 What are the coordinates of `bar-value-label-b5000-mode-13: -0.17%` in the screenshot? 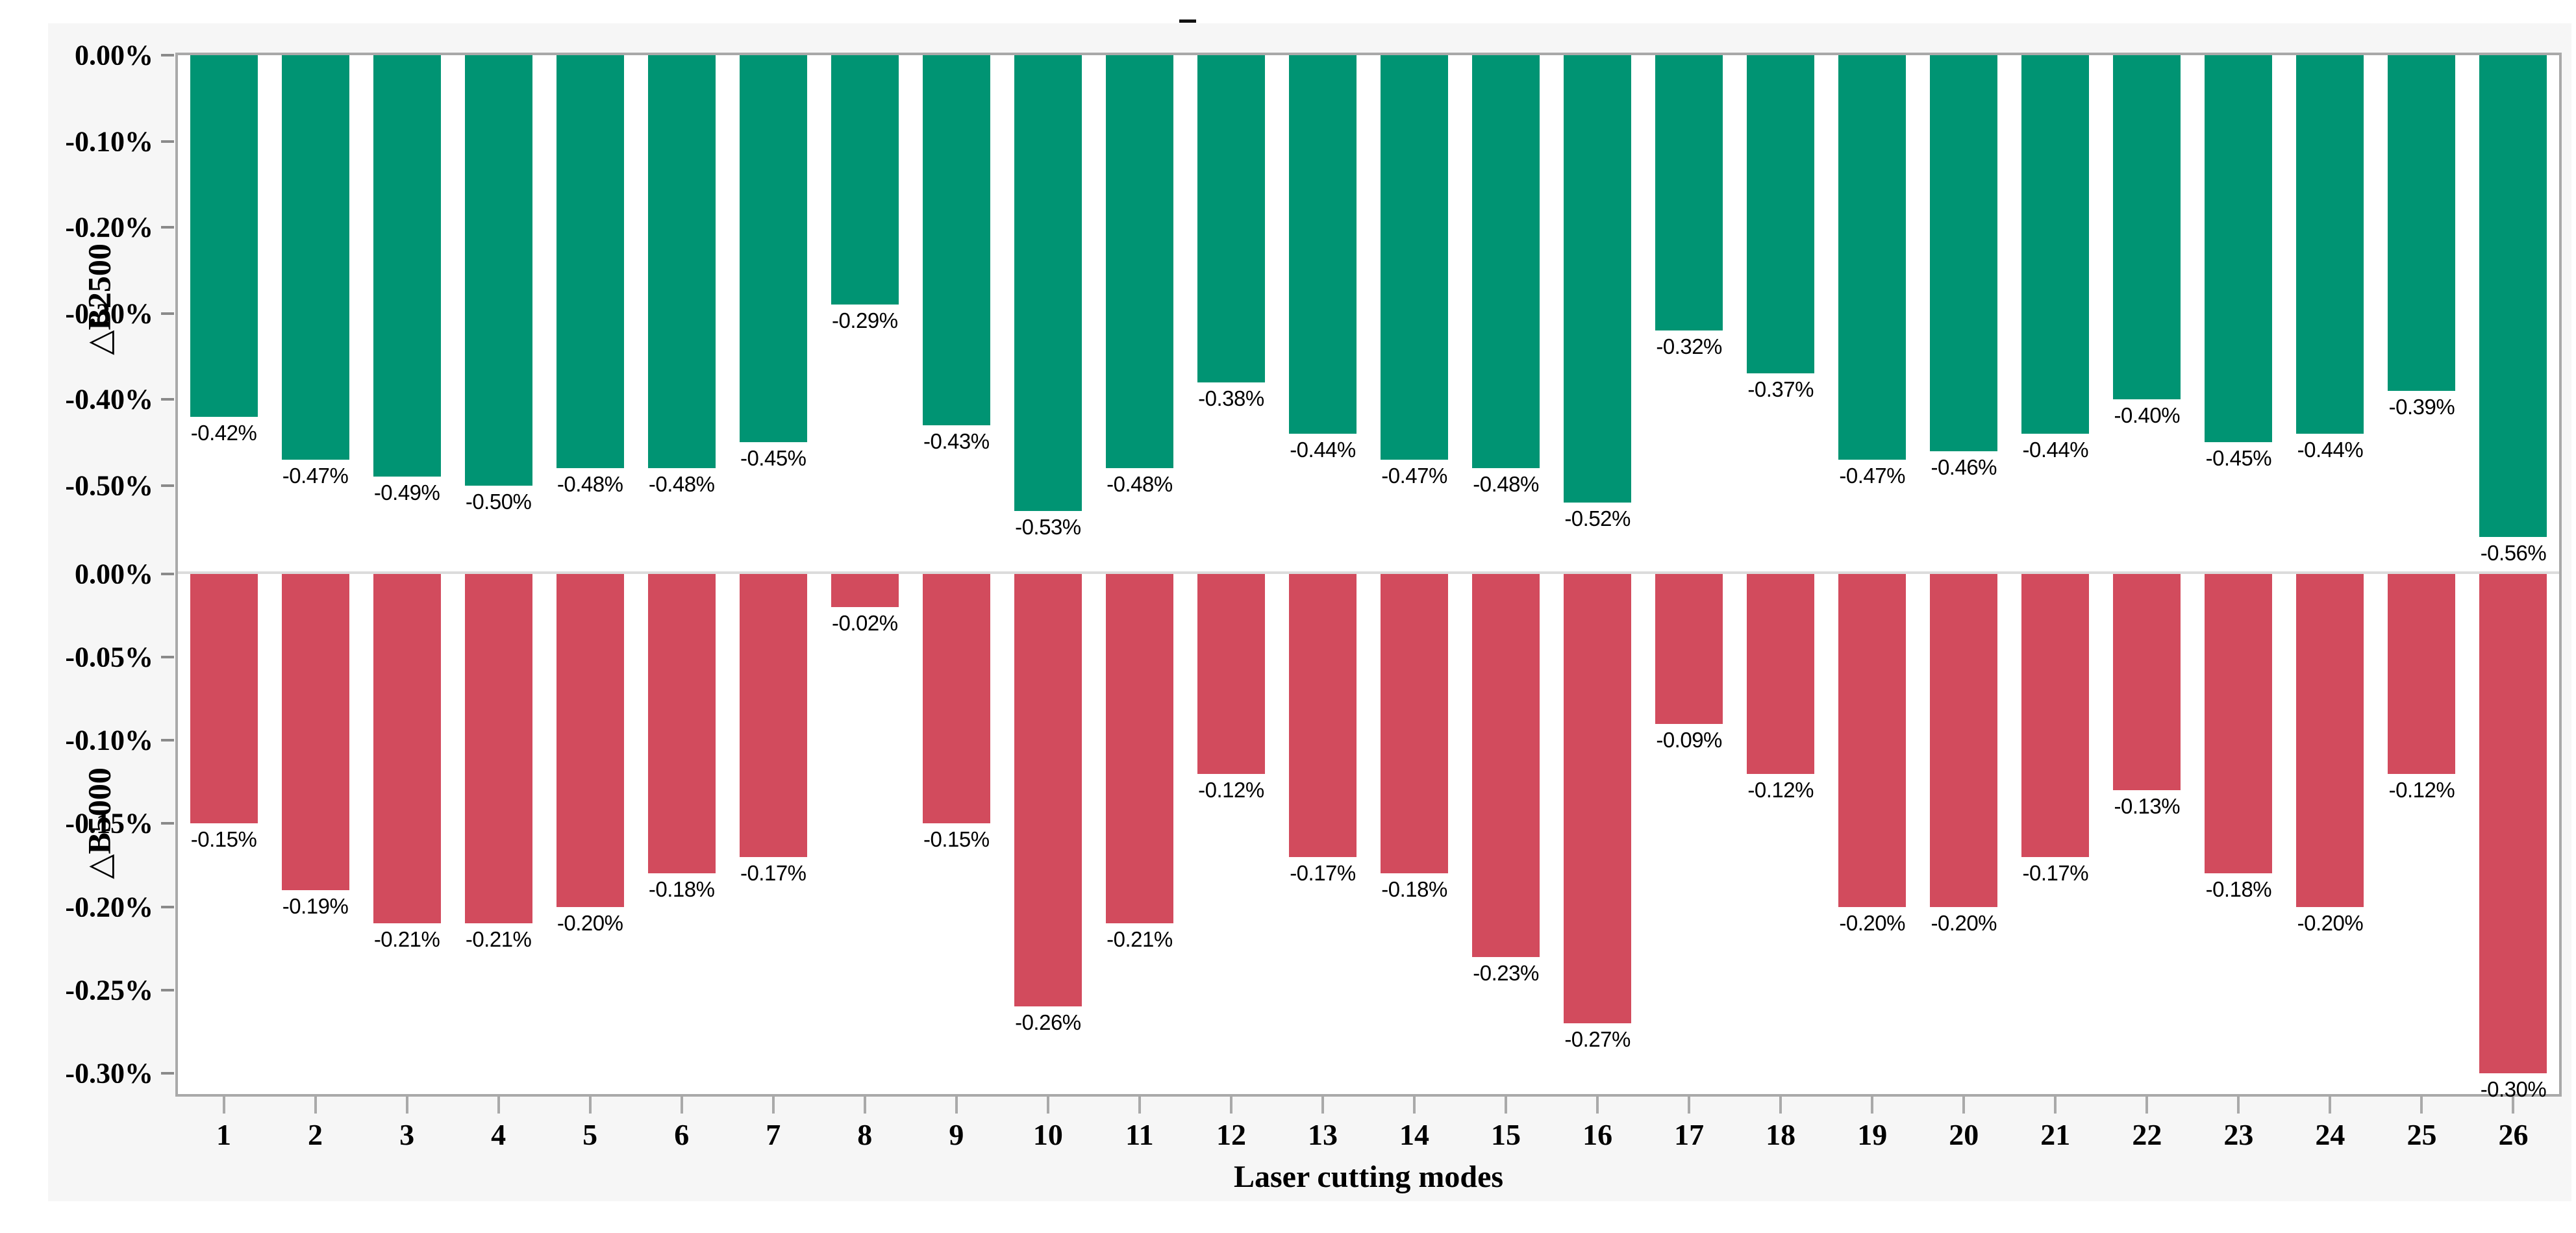 It's located at (1323, 873).